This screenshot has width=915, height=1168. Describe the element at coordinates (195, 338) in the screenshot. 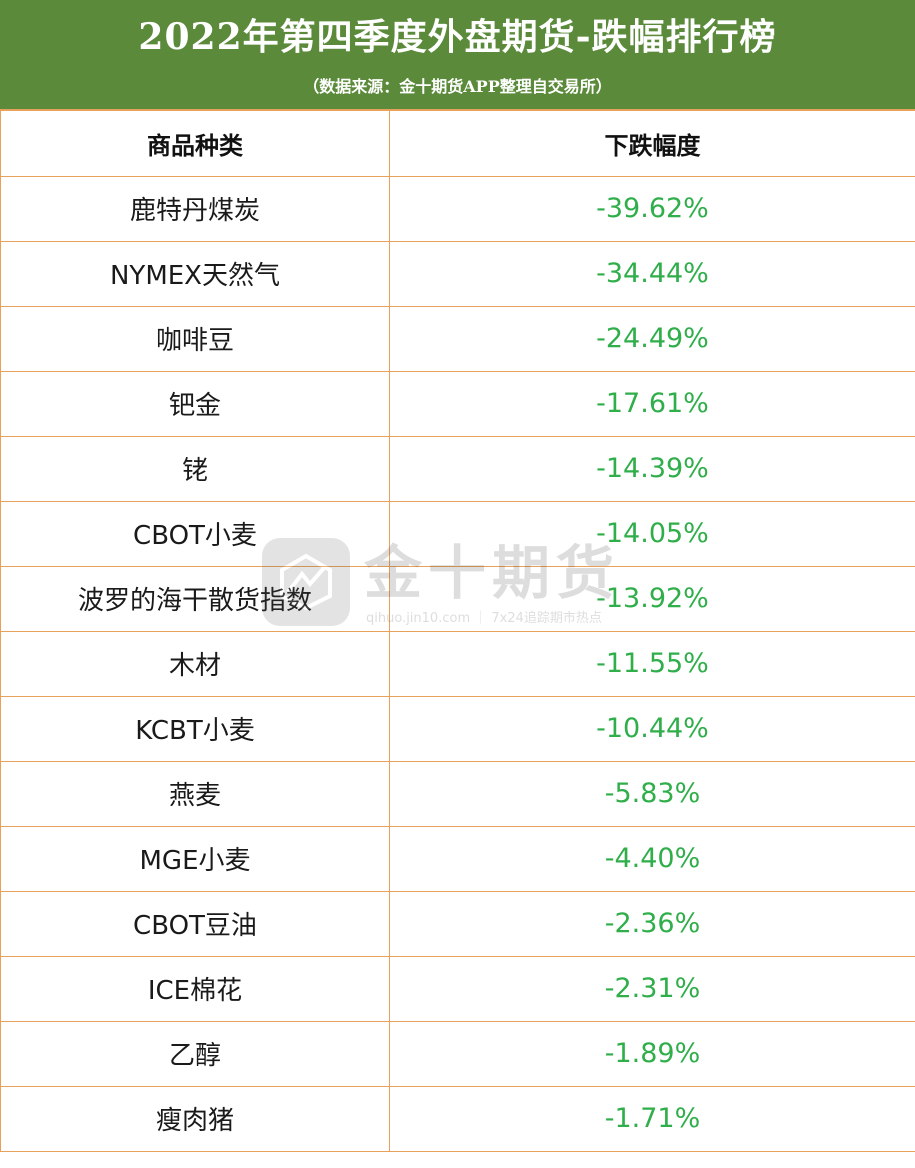

I see `commodity-name: 咖啡豆` at that location.